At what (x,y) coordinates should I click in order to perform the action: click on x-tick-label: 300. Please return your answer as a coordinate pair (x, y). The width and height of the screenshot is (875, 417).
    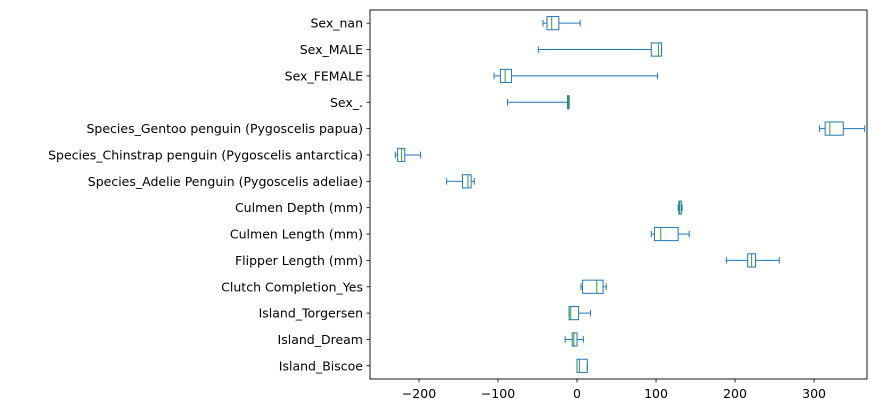
    Looking at the image, I should click on (814, 393).